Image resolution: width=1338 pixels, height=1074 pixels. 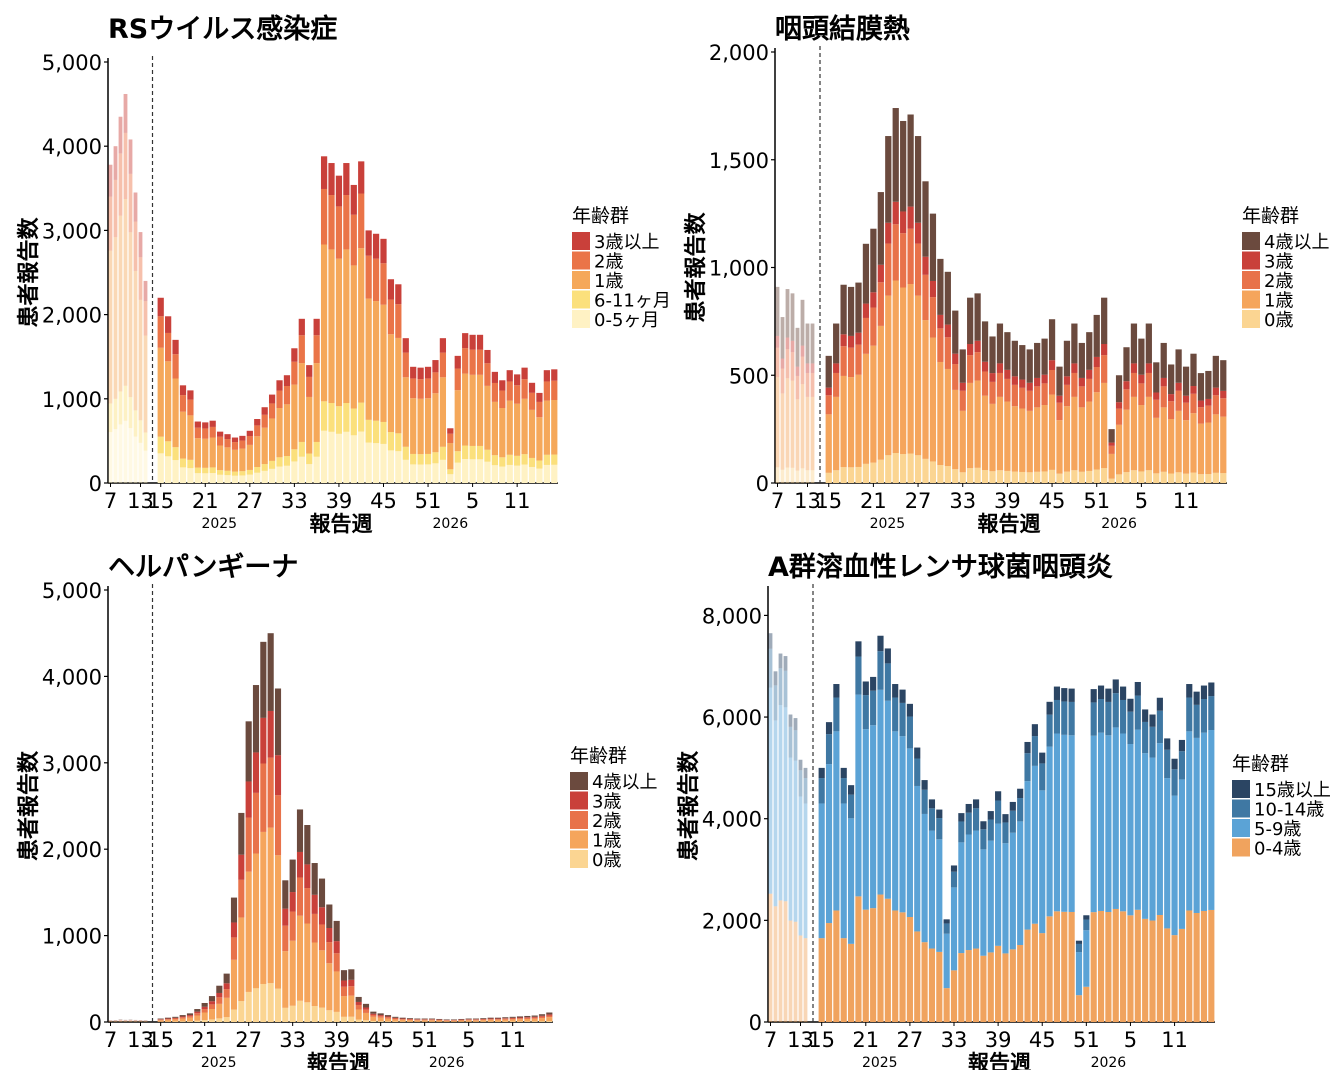 I want to click on legend-title: 年齢群, so click(x=600, y=216).